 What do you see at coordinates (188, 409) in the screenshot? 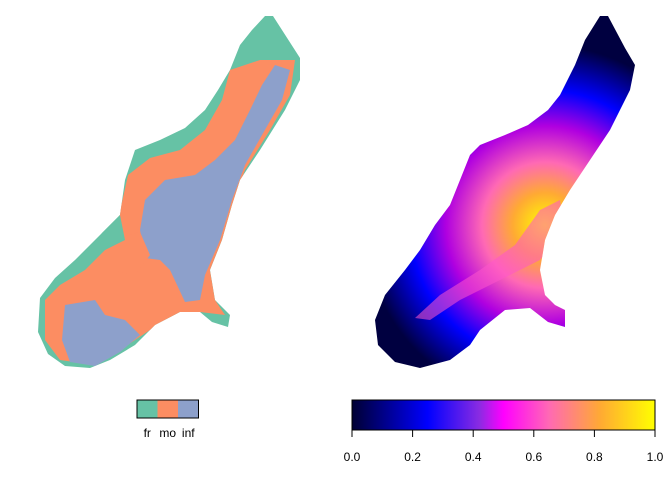
I see `legend-swatch-inf` at bounding box center [188, 409].